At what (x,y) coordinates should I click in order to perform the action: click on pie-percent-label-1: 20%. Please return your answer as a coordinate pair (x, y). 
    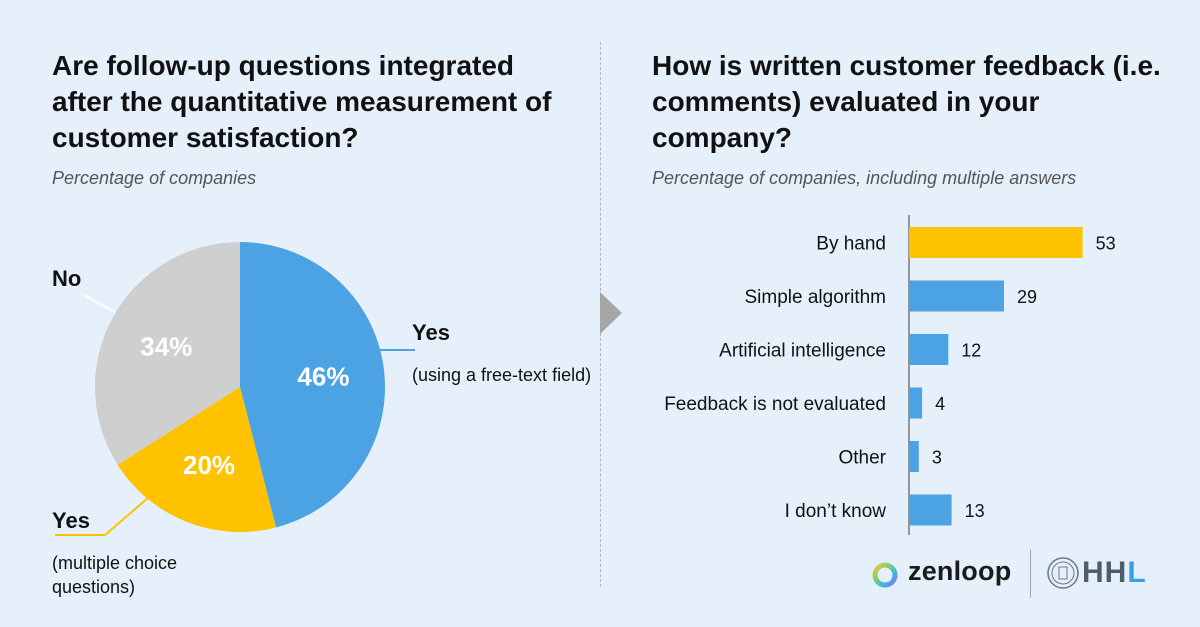
    Looking at the image, I should click on (209, 465).